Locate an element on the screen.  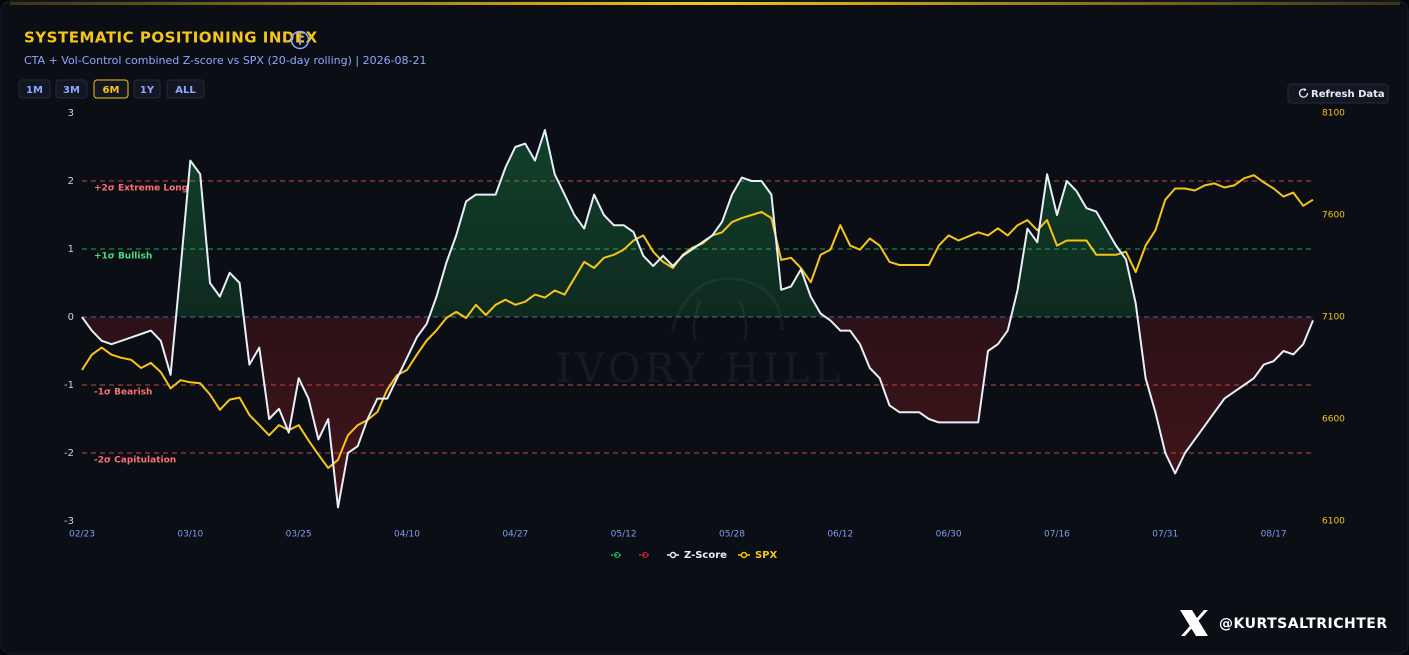
x-tick-label: 07/16 is located at coordinates (1057, 535).